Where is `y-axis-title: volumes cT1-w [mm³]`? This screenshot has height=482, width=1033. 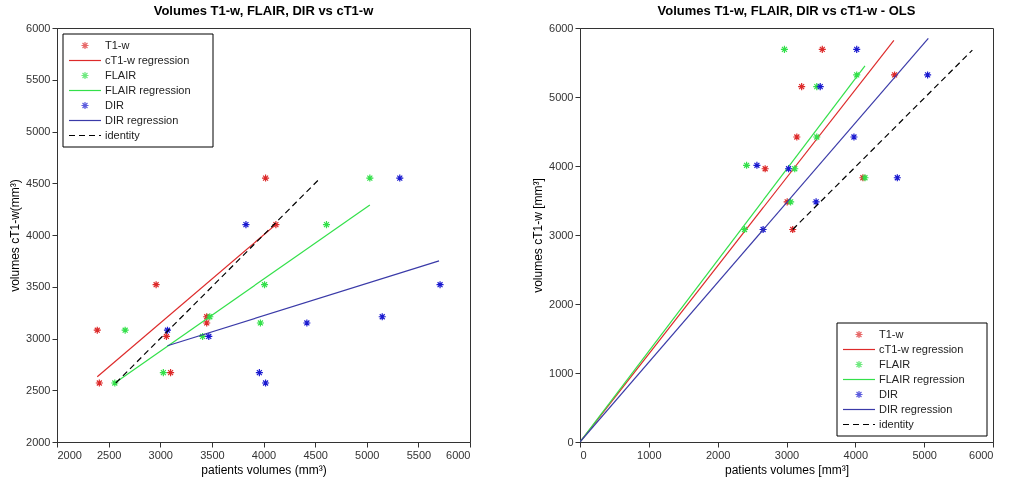
y-axis-title: volumes cT1-w [mm³] is located at coordinates (538, 235).